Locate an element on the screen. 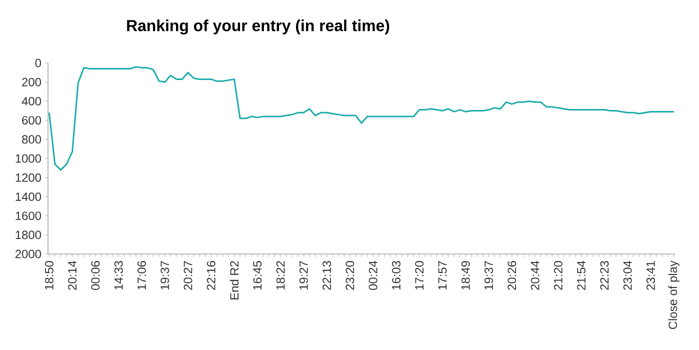  x-tick-label: 17:06 is located at coordinates (141, 275).